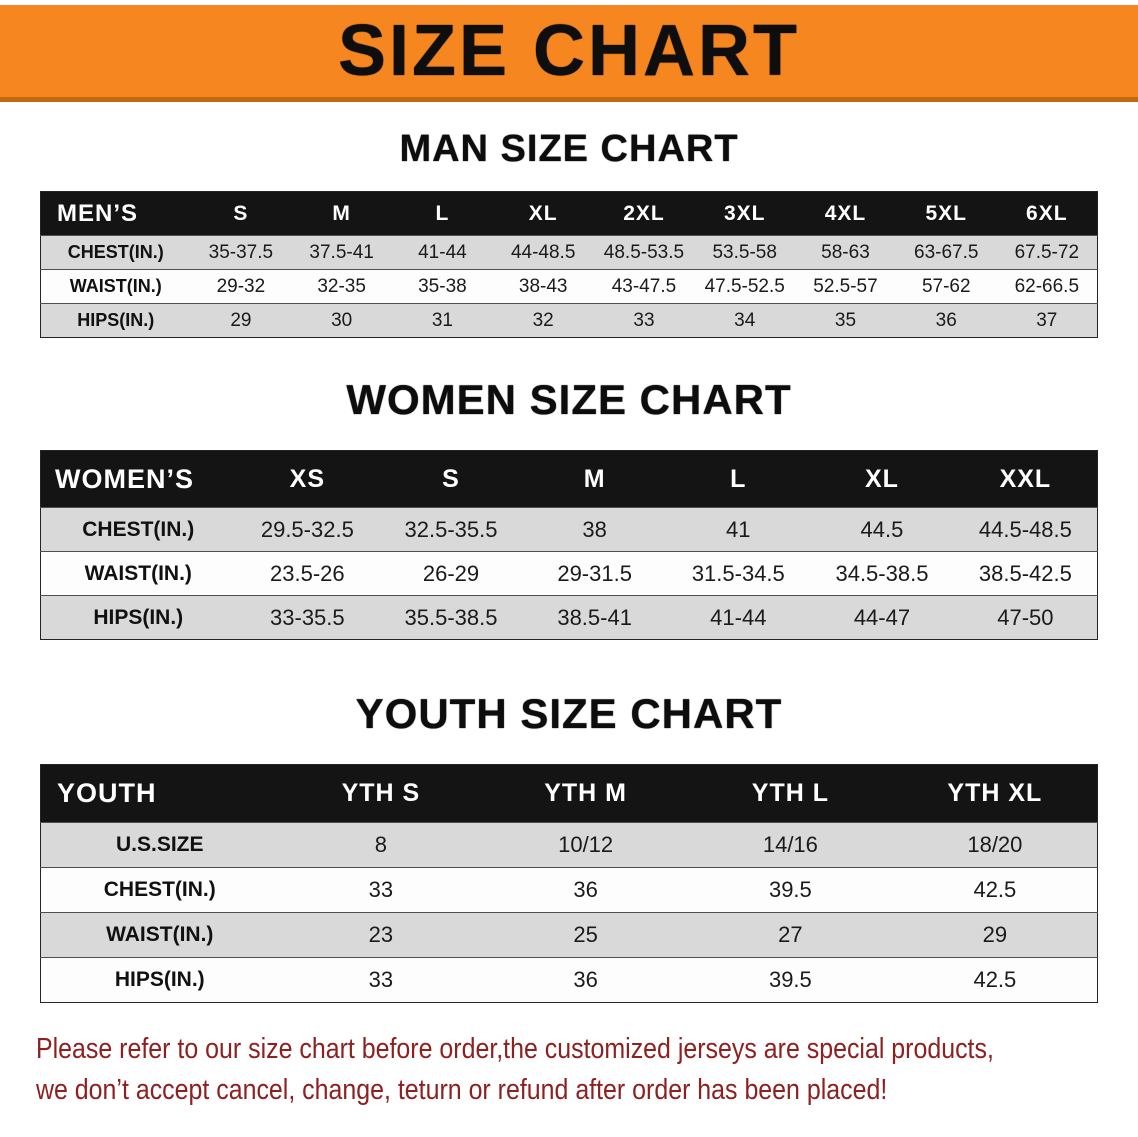 The width and height of the screenshot is (1138, 1137). Describe the element at coordinates (569, 845) in the screenshot. I see `measurement-row: U.S.SIZE 8 10/12 14/16 18/20` at that location.